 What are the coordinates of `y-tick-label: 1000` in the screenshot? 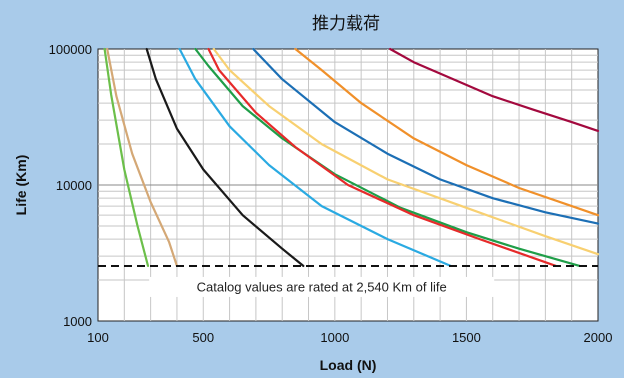 It's located at (77, 321).